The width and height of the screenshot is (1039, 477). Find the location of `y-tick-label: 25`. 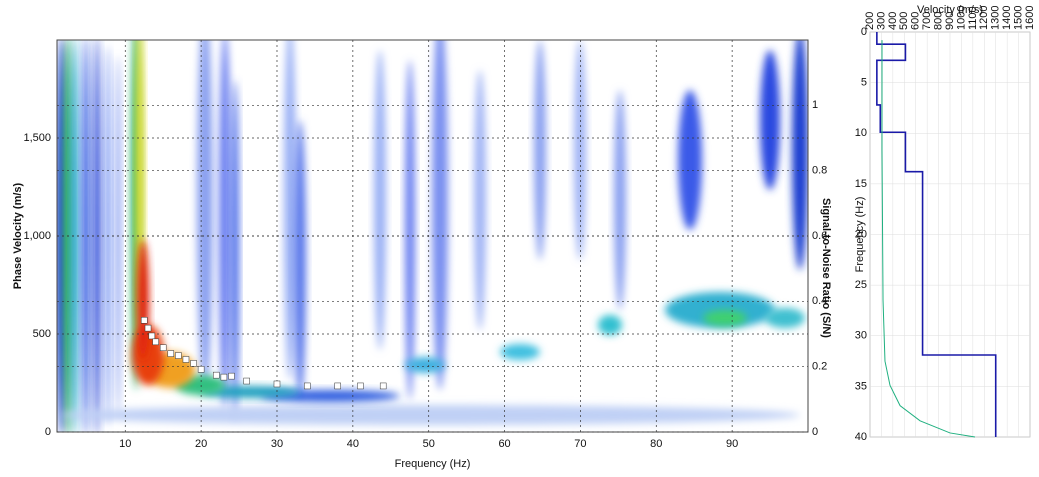

y-tick-label: 25 is located at coordinates (861, 285).